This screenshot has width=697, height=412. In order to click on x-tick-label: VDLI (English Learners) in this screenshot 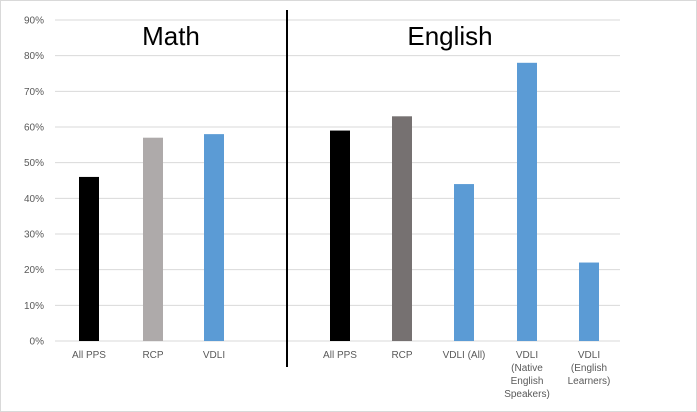, I will do `click(589, 368)`.